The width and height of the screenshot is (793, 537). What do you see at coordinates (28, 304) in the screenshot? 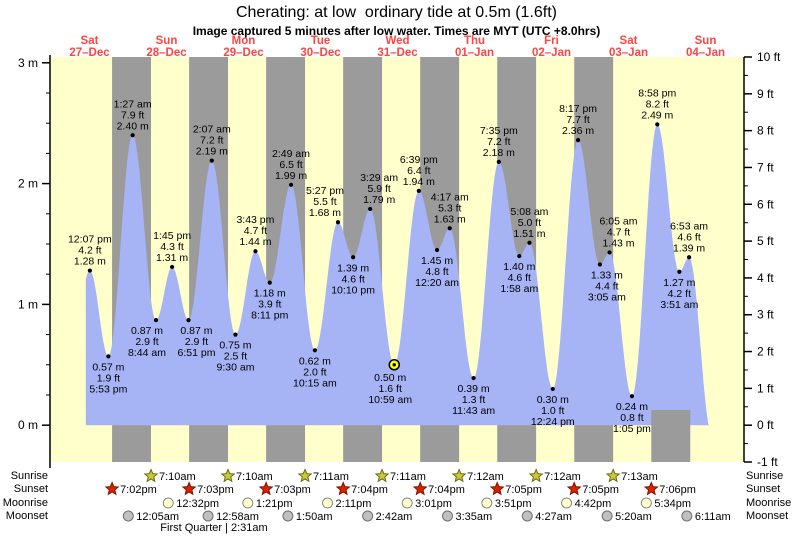
I see `left-axis-label: 1 m` at bounding box center [28, 304].